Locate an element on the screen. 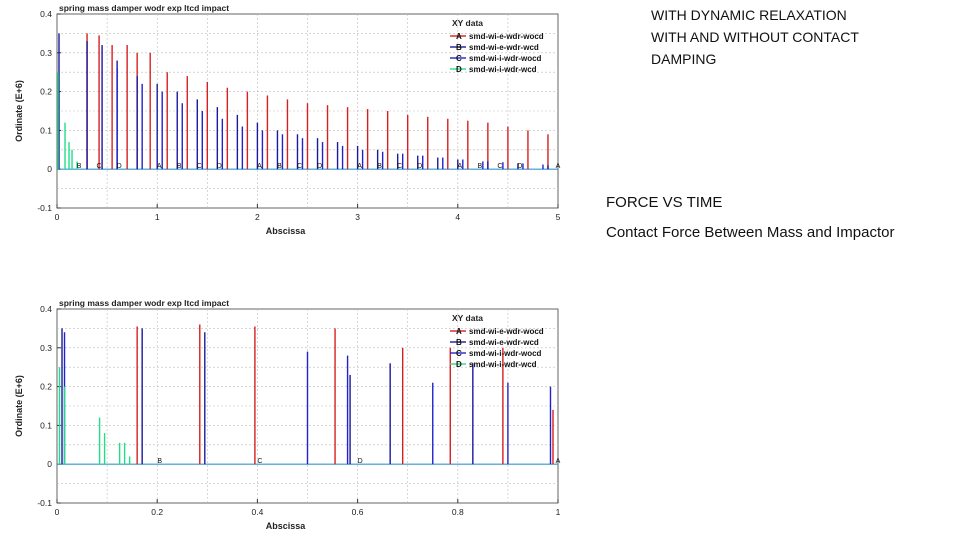 This screenshot has height=545, width=960. x-tick-label: 0.2 is located at coordinates (157, 512).